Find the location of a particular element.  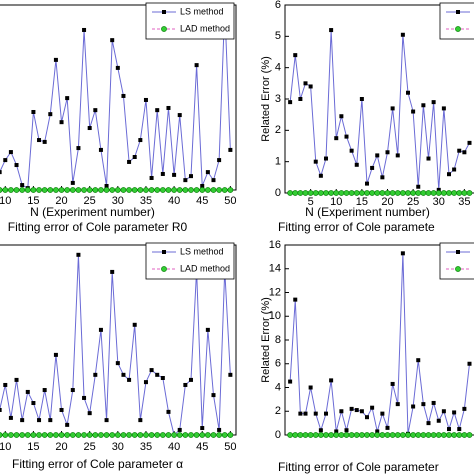

x-tick-label: 25 is located at coordinates (90, 201).